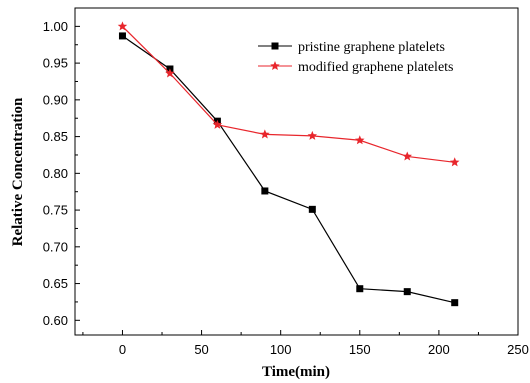 This screenshot has height=383, width=530. What do you see at coordinates (55, 283) in the screenshot?
I see `y-tick-label: 0.65` at bounding box center [55, 283].